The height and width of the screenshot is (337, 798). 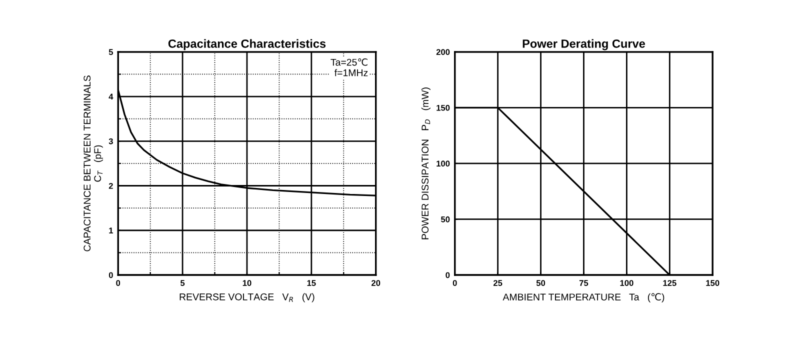 What do you see at coordinates (669, 283) in the screenshot?
I see `x-tick-label: 125` at bounding box center [669, 283].